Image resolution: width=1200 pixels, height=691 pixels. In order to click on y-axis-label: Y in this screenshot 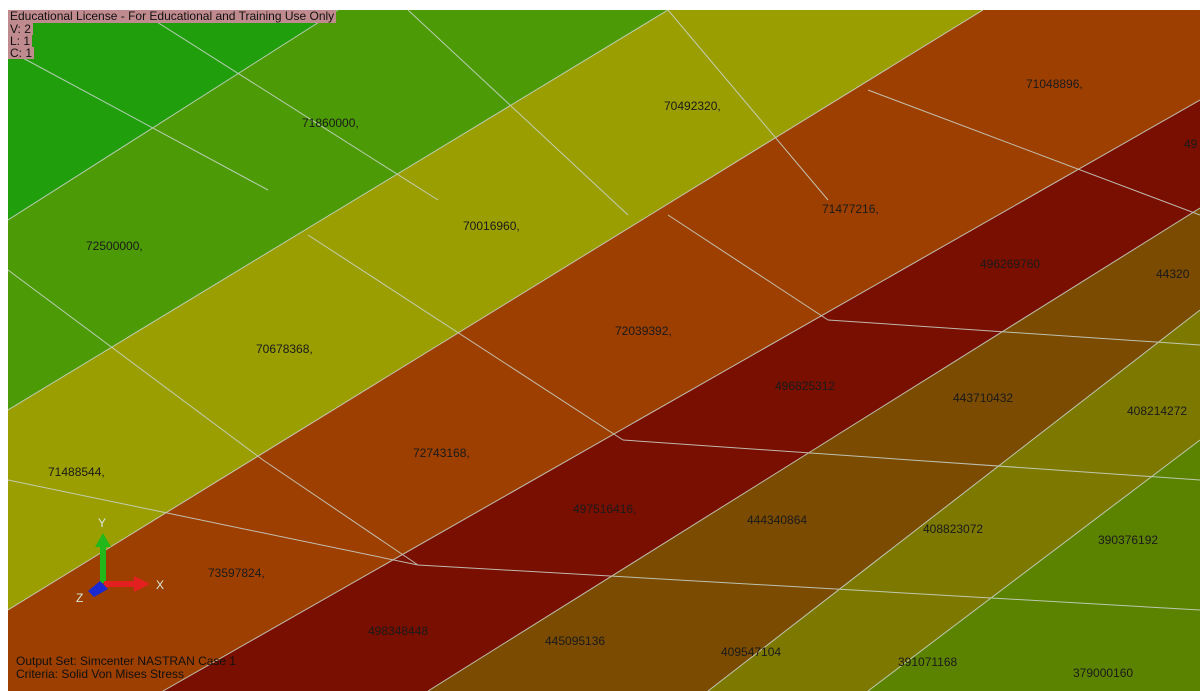, I will do `click(102, 523)`.